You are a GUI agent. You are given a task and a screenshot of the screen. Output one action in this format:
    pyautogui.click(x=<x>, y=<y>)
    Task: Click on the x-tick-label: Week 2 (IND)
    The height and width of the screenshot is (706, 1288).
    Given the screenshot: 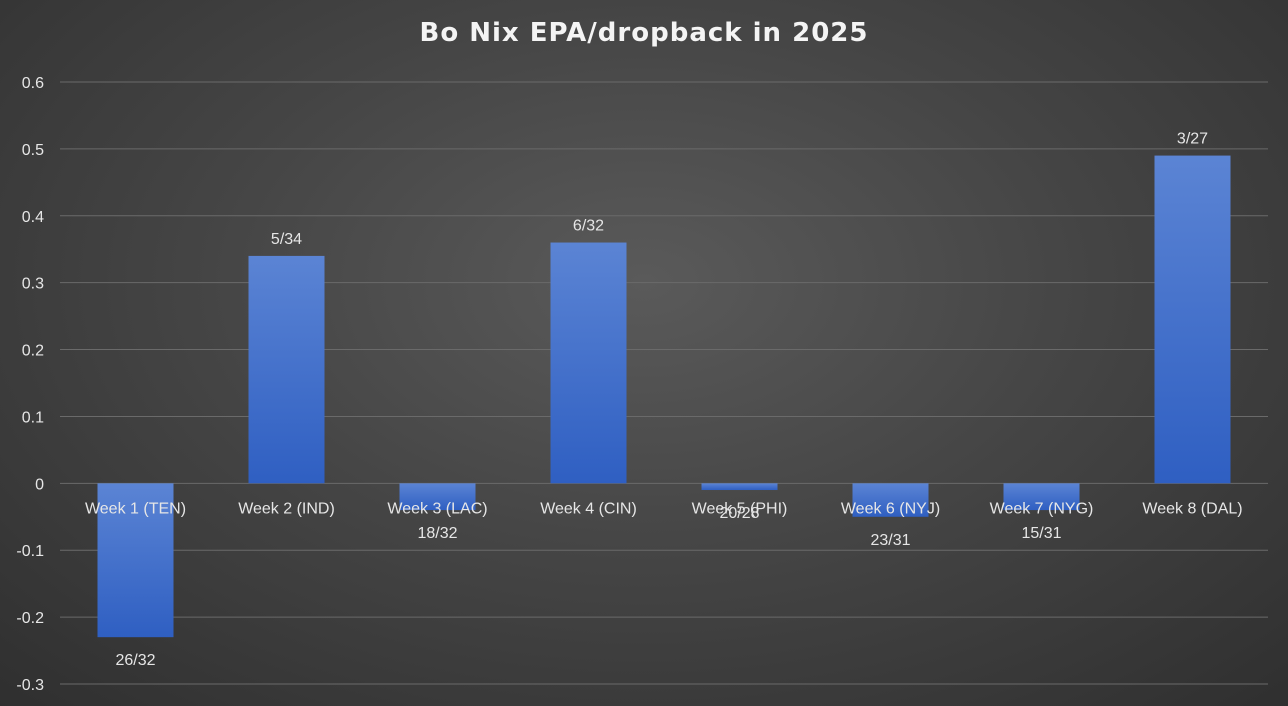 What is the action you would take?
    pyautogui.click(x=286, y=508)
    